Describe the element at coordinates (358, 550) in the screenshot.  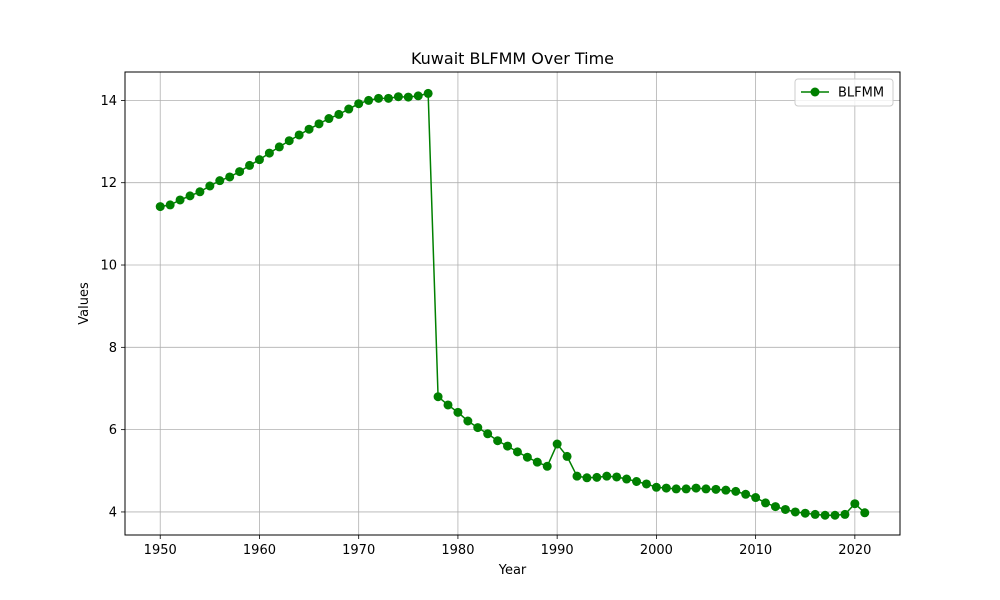
I see `x-tick-label: 1970` at that location.